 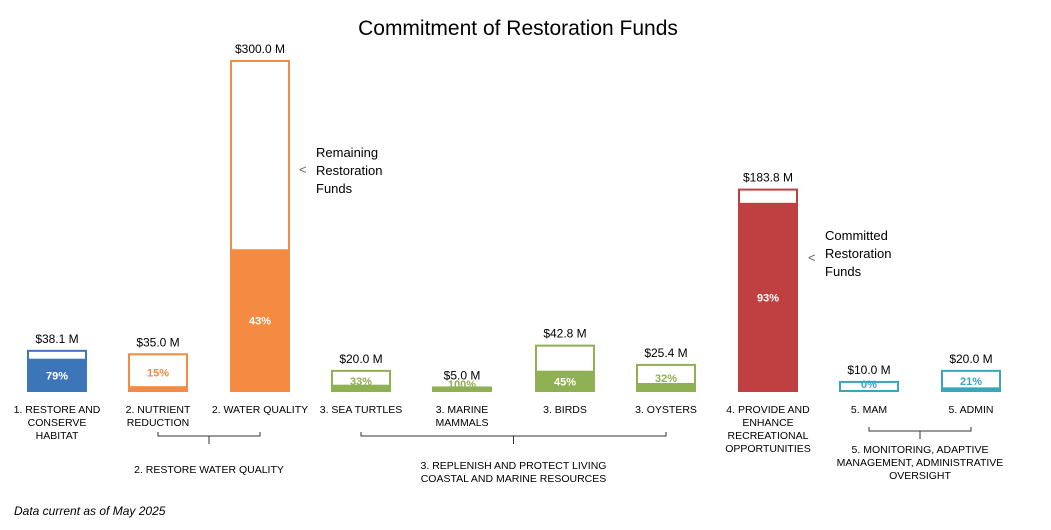 I want to click on group-label-1-line-1: 2. RESTORE WATER QUALITY, so click(x=209, y=470).